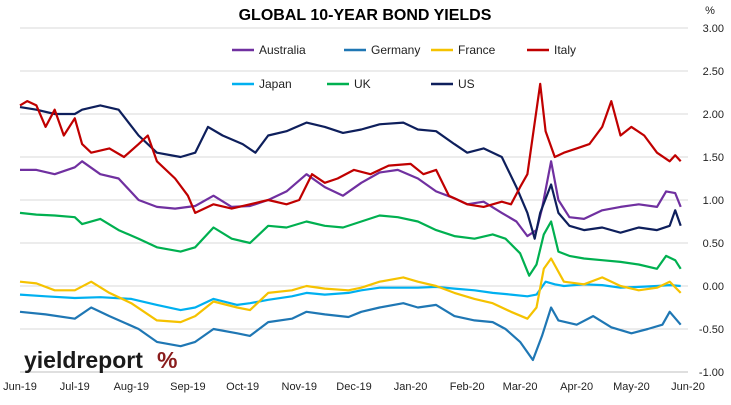 The height and width of the screenshot is (405, 731). What do you see at coordinates (713, 29) in the screenshot?
I see `y-tick-label: 3.00` at bounding box center [713, 29].